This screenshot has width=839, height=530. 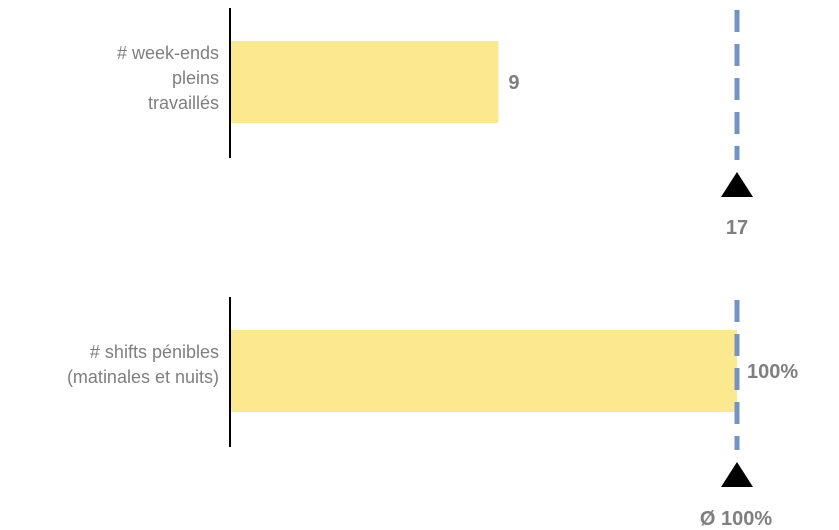 What do you see at coordinates (168, 53) in the screenshot?
I see `category-label-line: # week-ends` at bounding box center [168, 53].